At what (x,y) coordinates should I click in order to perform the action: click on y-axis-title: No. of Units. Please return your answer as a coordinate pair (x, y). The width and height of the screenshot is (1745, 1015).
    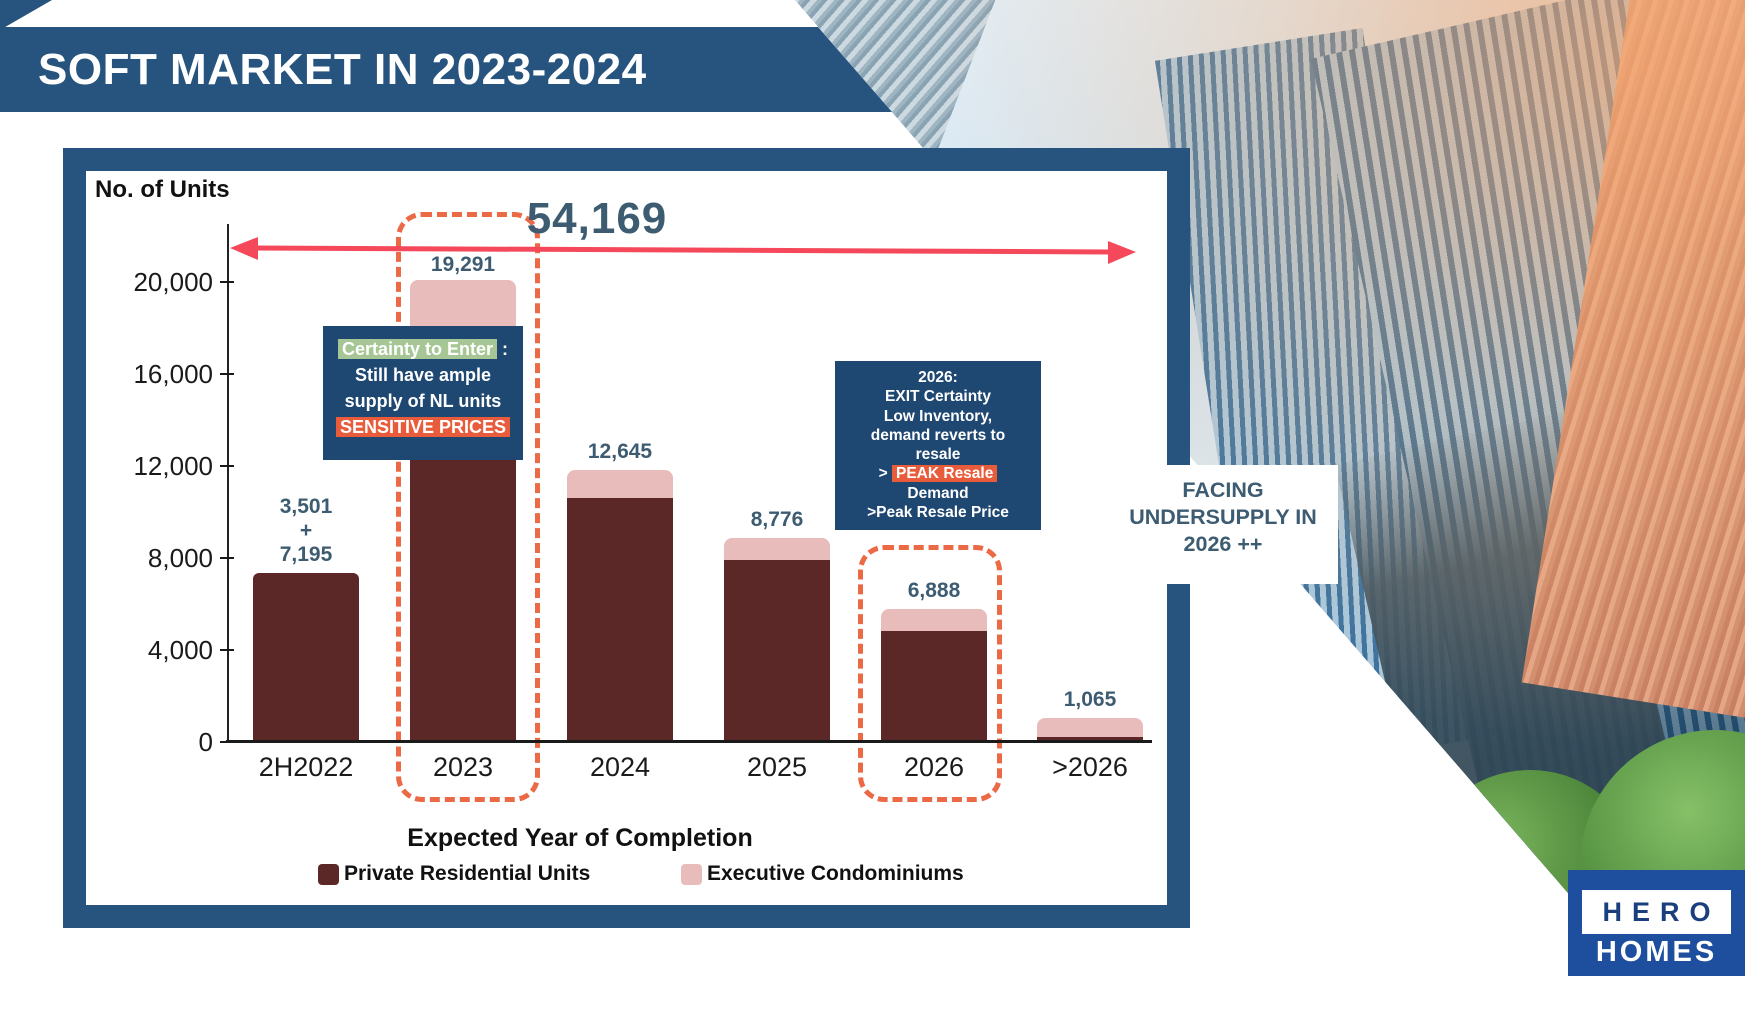
    Looking at the image, I should click on (162, 189).